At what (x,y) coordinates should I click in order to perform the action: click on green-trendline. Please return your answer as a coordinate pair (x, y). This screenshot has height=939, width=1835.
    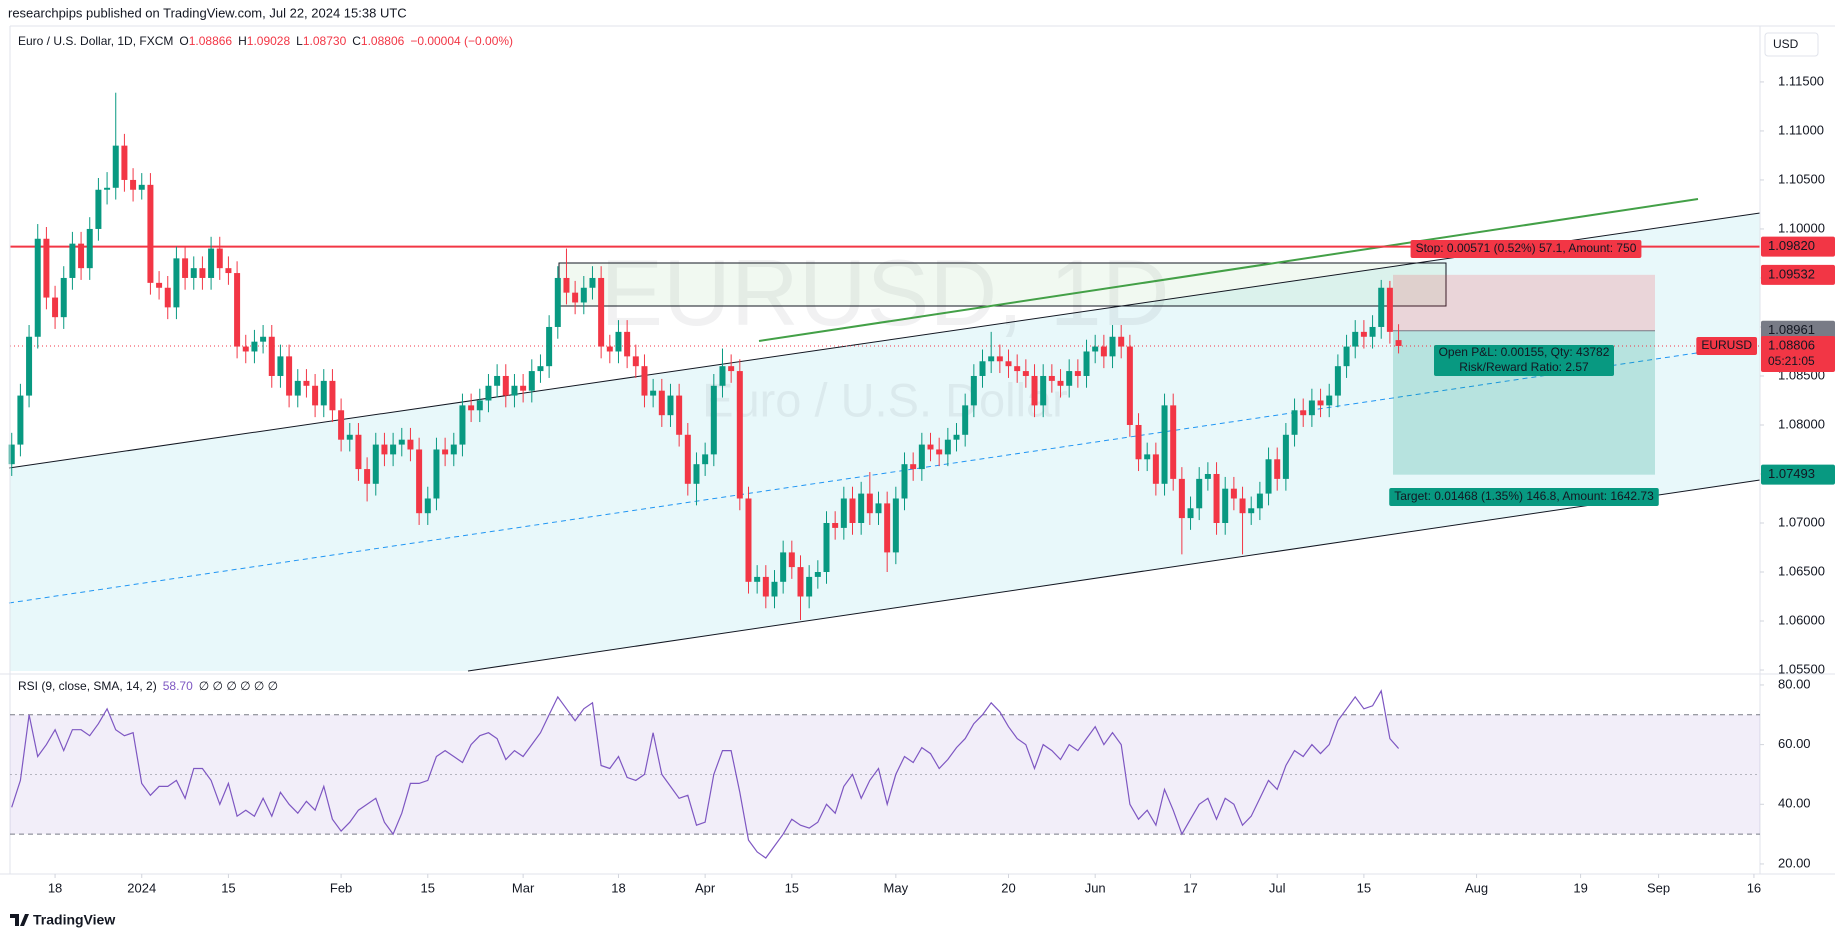
    Looking at the image, I should click on (1228, 270).